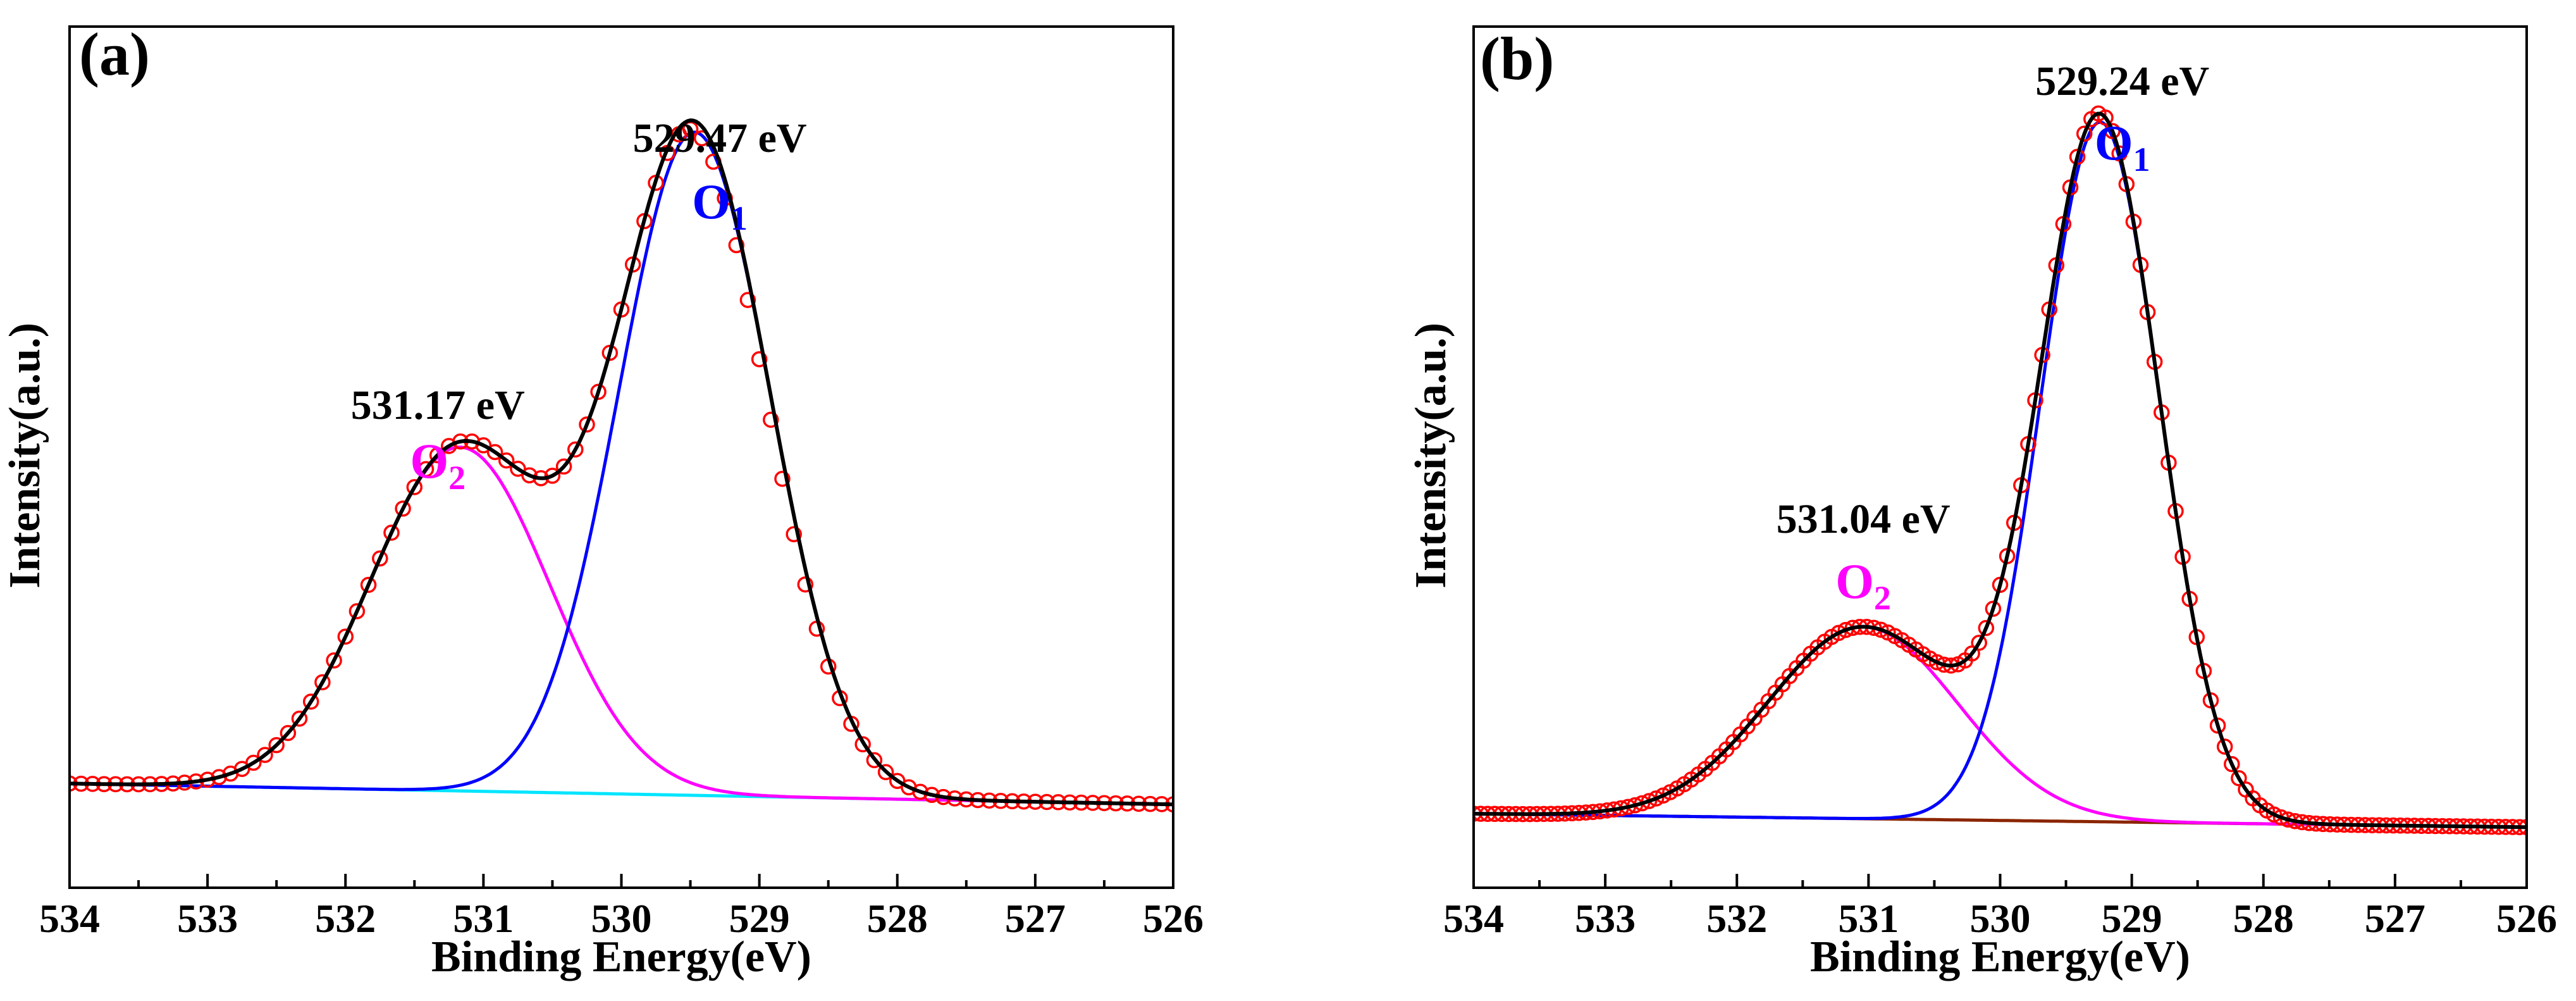  What do you see at coordinates (1863, 519) in the screenshot?
I see `peak-position-label: 531.04 eV` at bounding box center [1863, 519].